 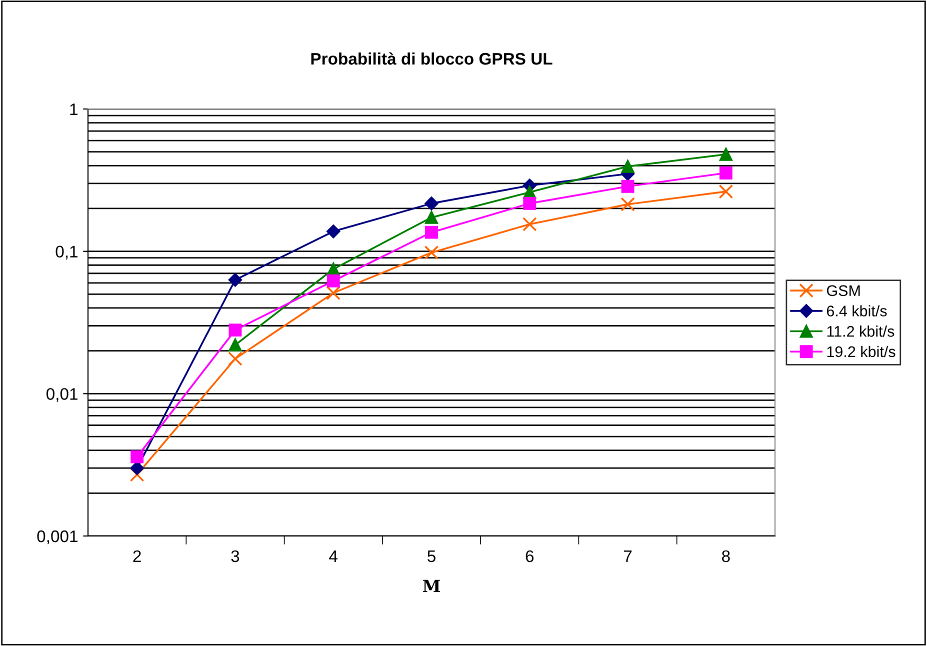 What do you see at coordinates (856, 310) in the screenshot?
I see `legend-label: 6.4 kbit/s` at bounding box center [856, 310].